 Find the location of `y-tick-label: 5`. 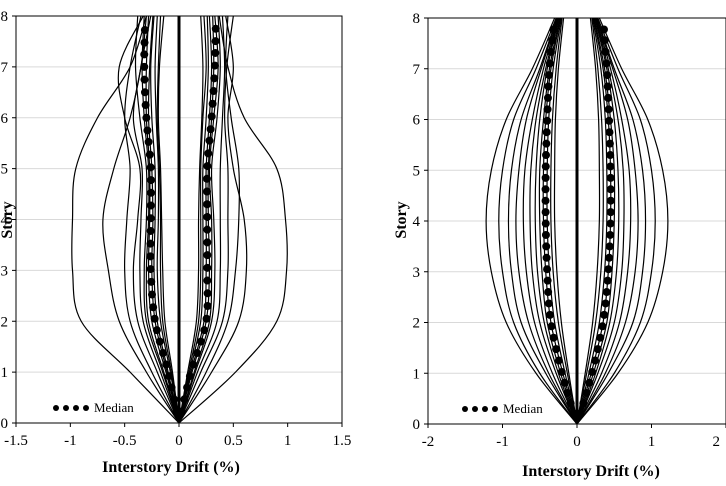

y-tick-label: 5 is located at coordinates (417, 171).